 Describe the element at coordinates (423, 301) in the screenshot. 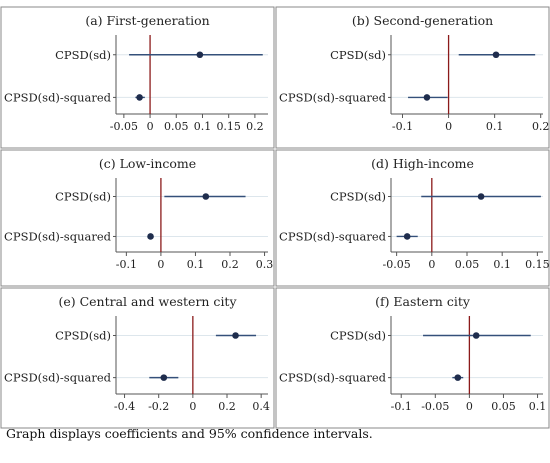

I see `panel-title: (f) Eastern city` at that location.